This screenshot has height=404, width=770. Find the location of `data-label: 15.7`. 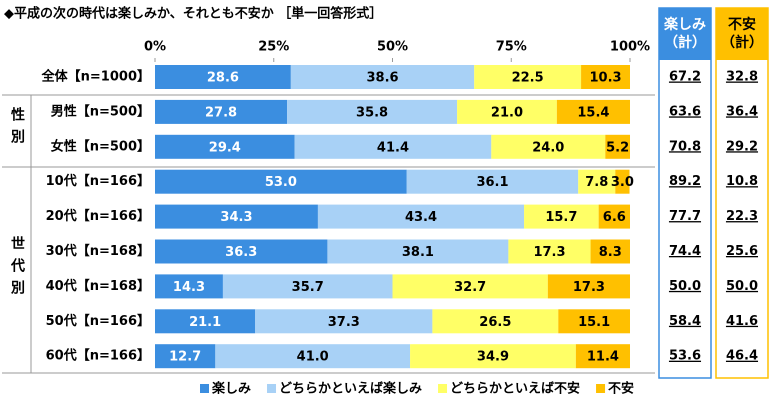

data-label: 15.7 is located at coordinates (561, 217).